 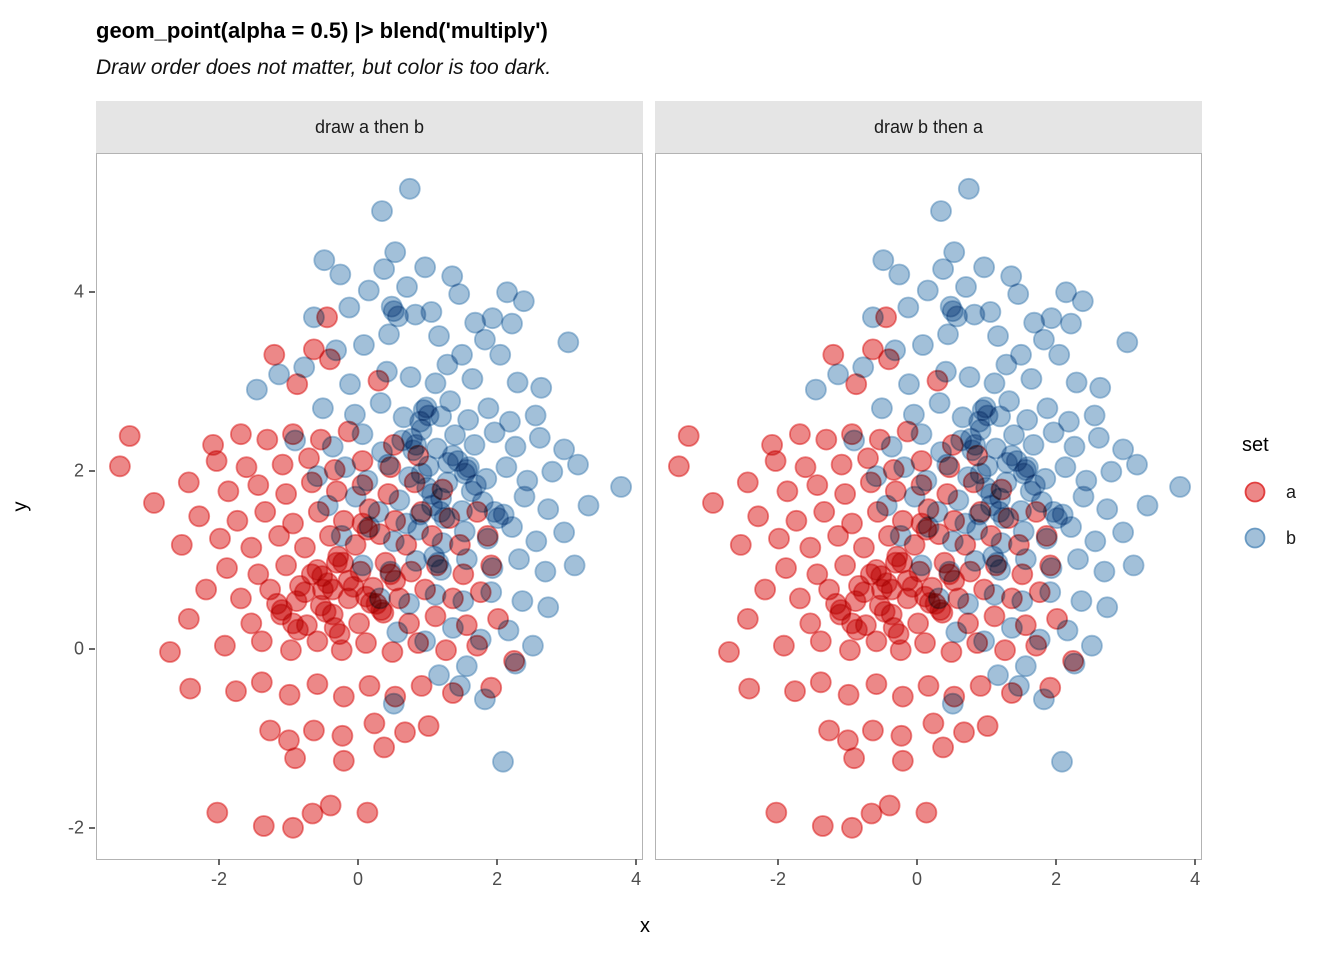 What do you see at coordinates (92, 470) in the screenshot?
I see `y-tick-mark` at bounding box center [92, 470].